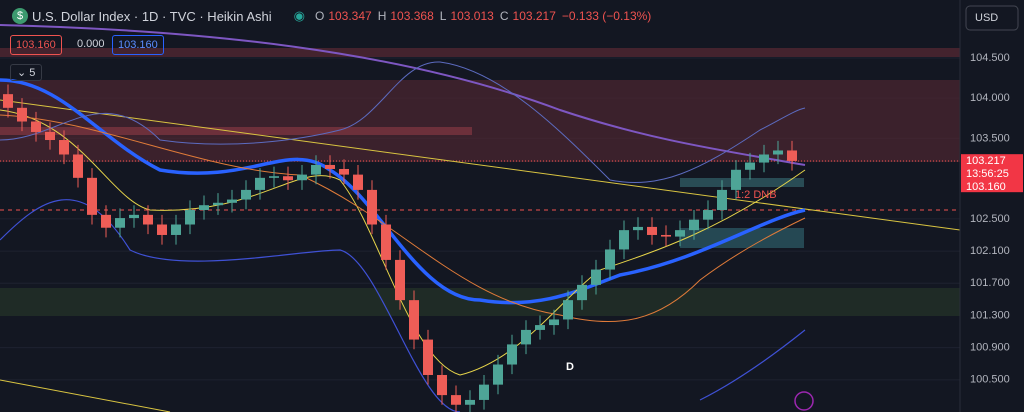 Image resolution: width=1024 pixels, height=412 pixels. What do you see at coordinates (804, 401) in the screenshot?
I see `alert-icon` at bounding box center [804, 401].